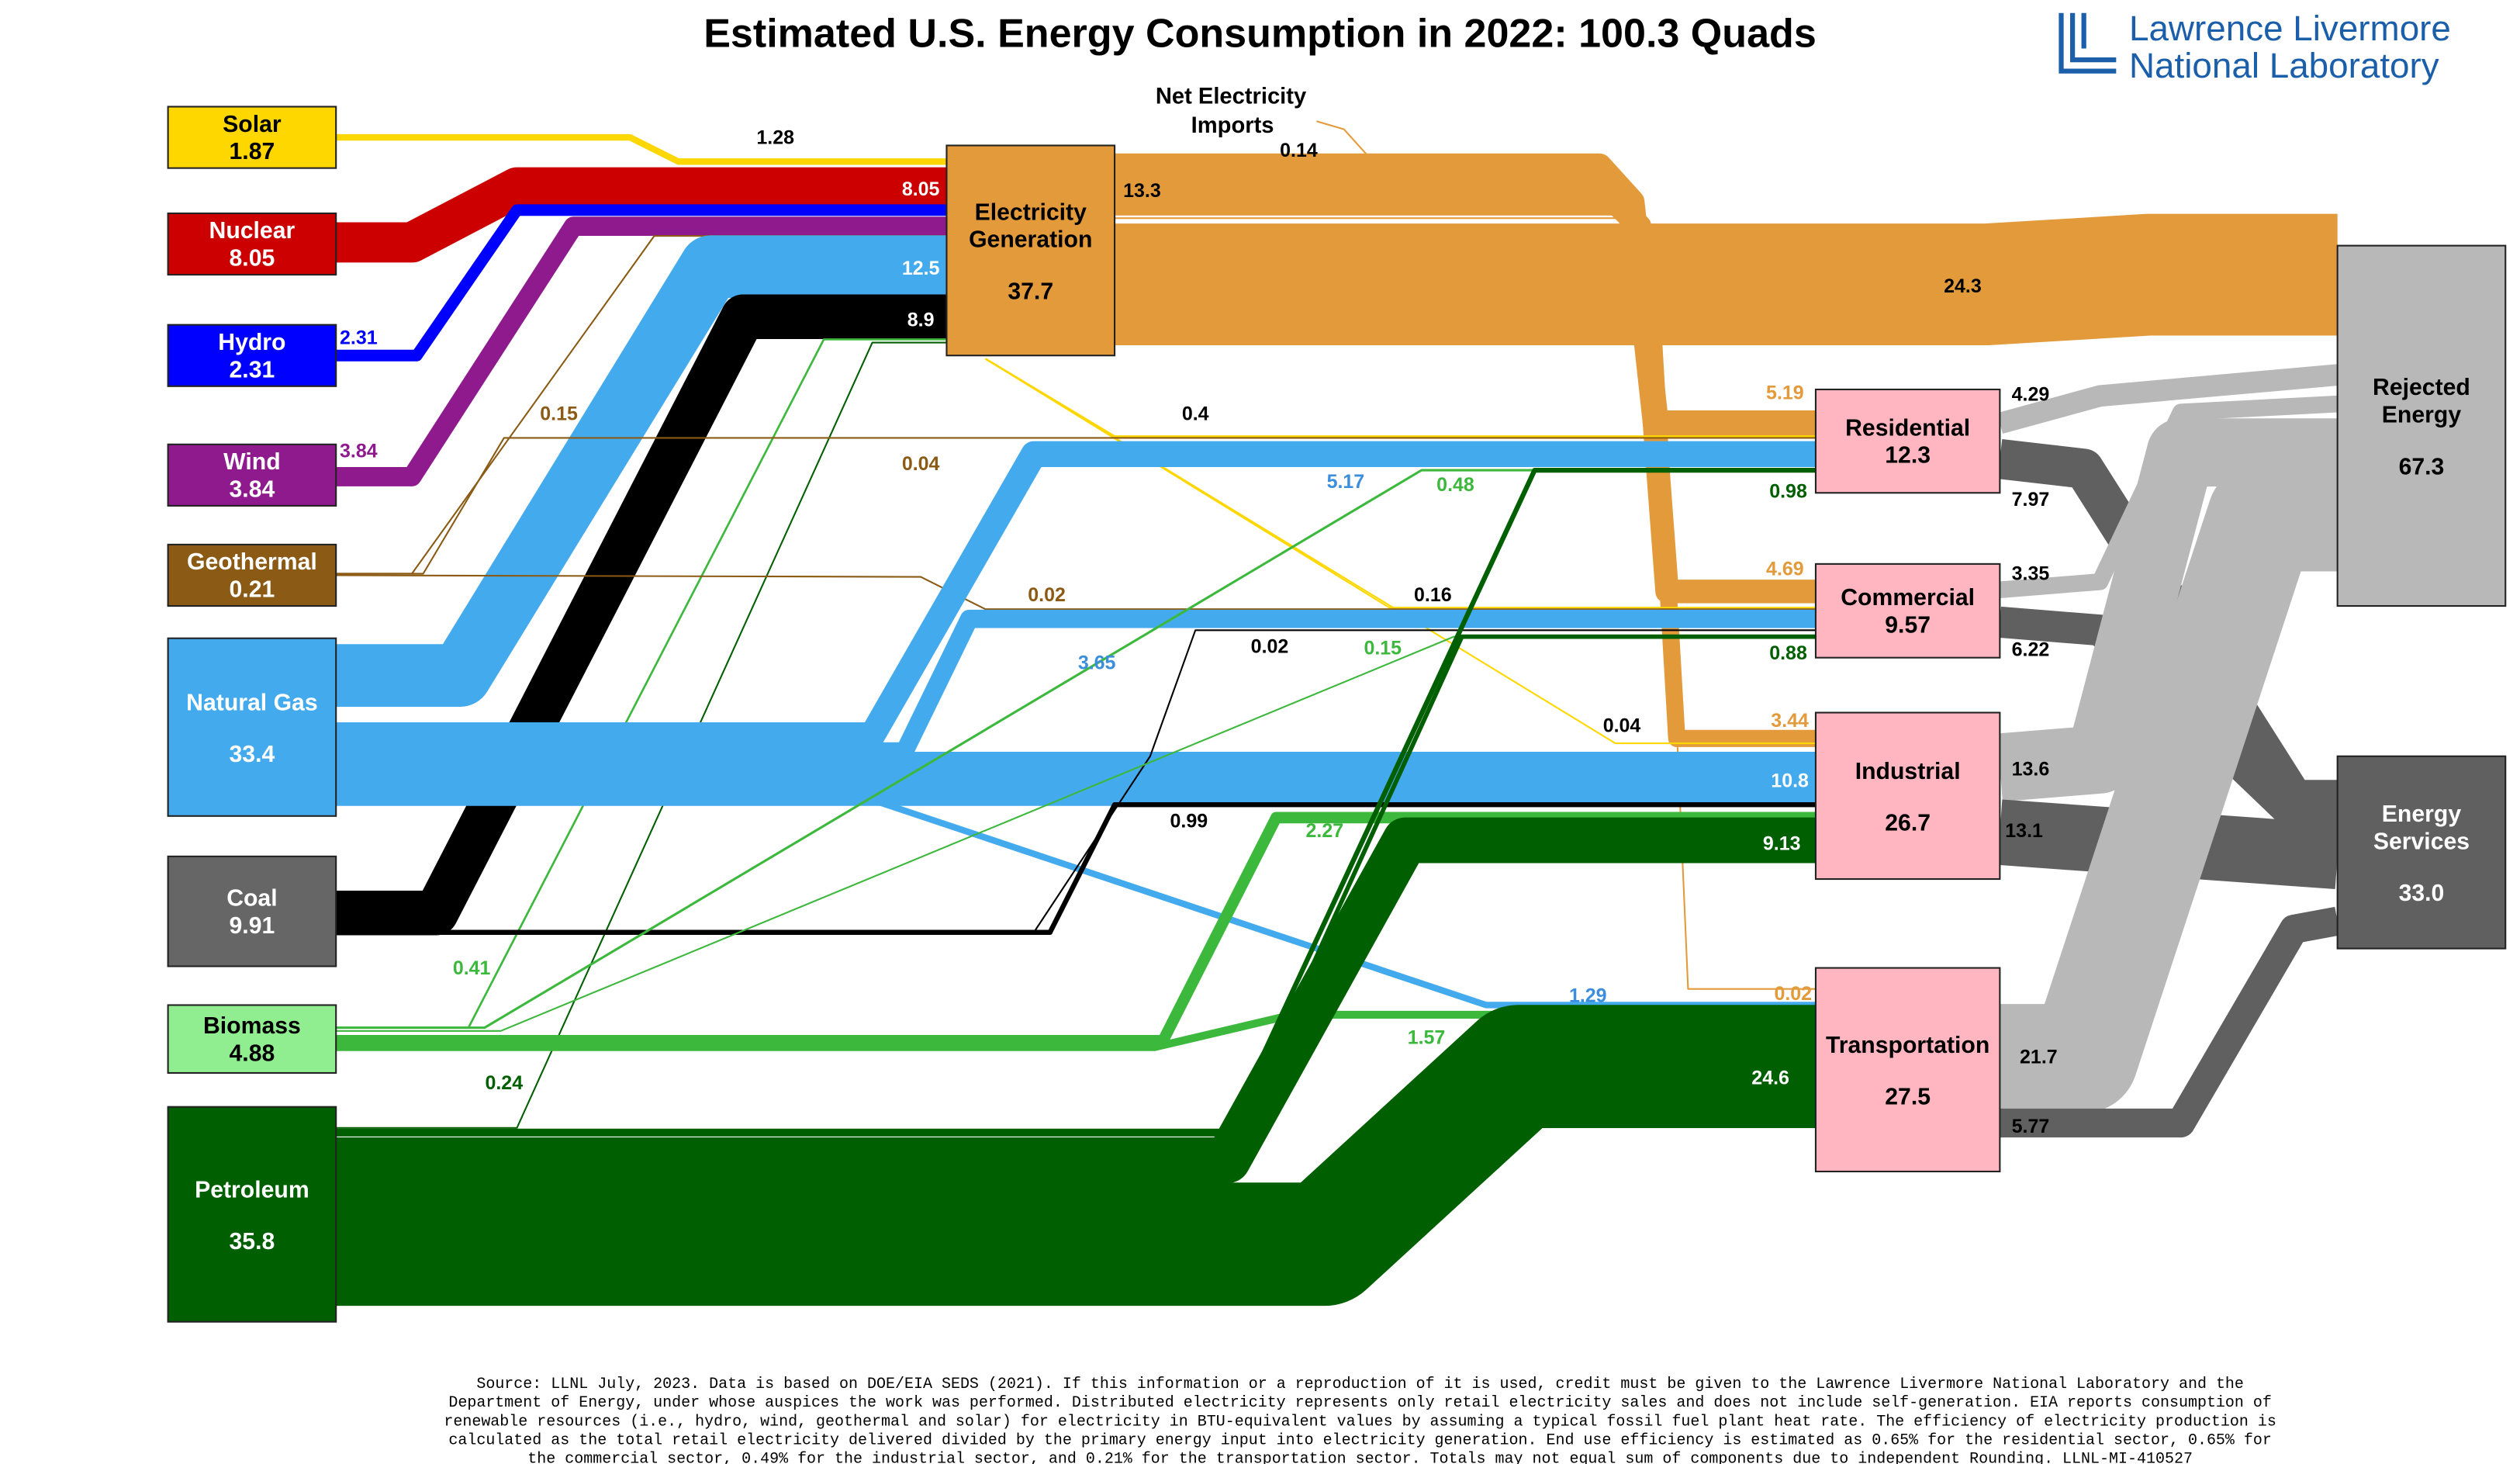  I want to click on node-electricity-box, so click(1030, 250).